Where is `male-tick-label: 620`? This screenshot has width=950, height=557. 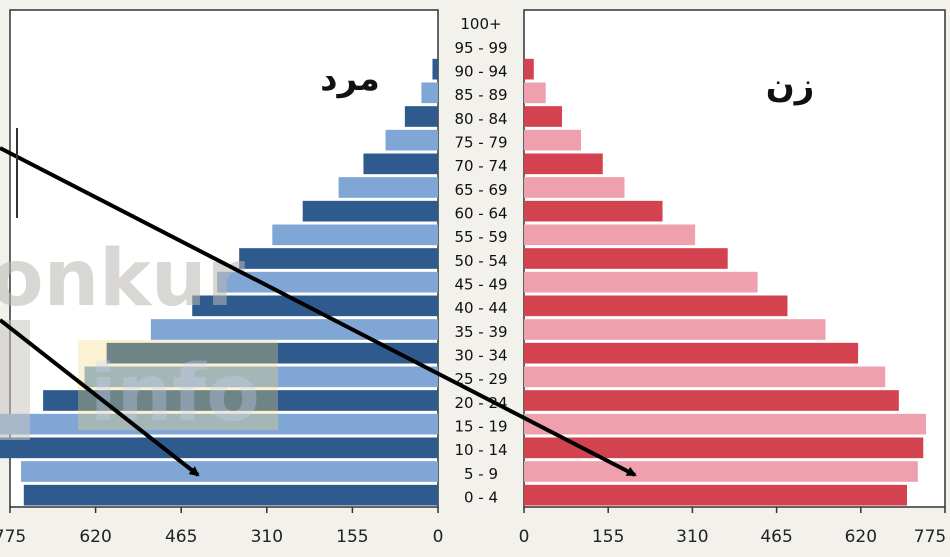 male-tick-label: 620 is located at coordinates (95, 537).